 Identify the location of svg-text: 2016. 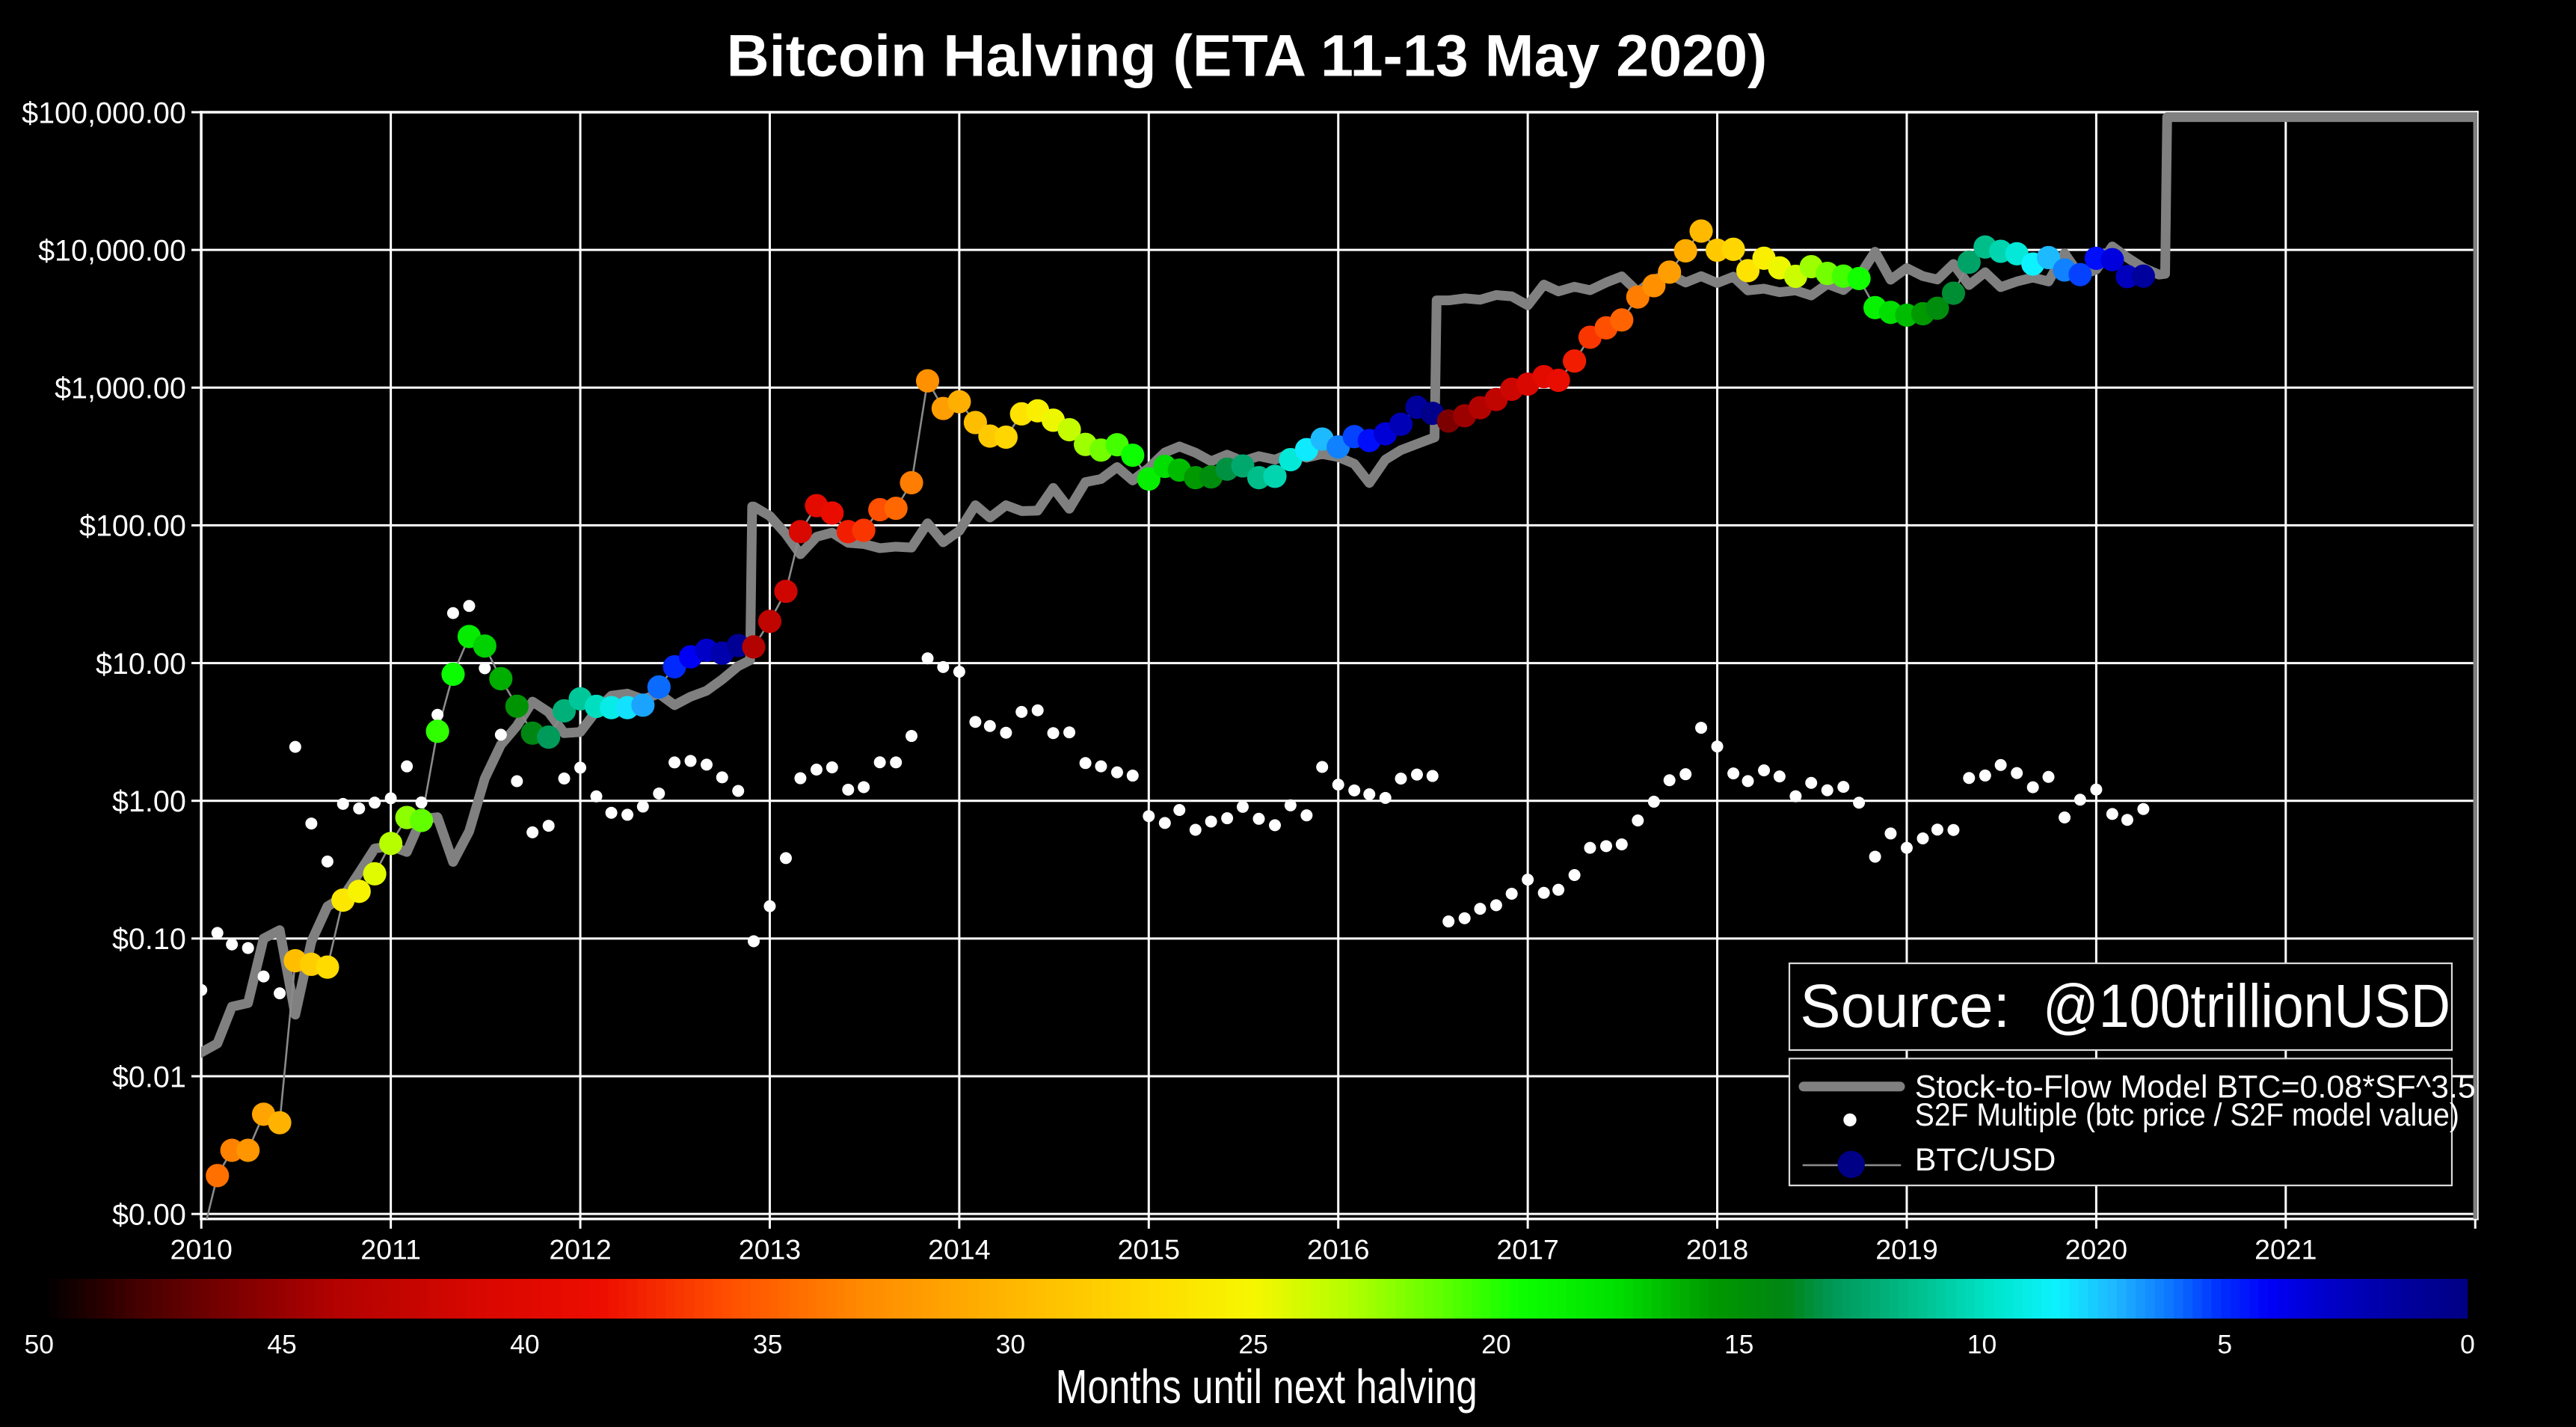
(1338, 1249).